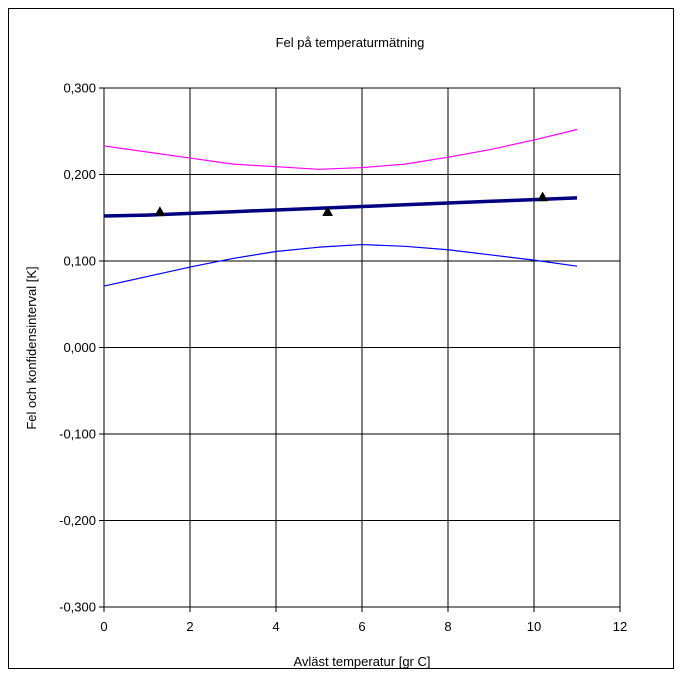  What do you see at coordinates (79, 174) in the screenshot?
I see `y-tick-label-1: 0,200` at bounding box center [79, 174].